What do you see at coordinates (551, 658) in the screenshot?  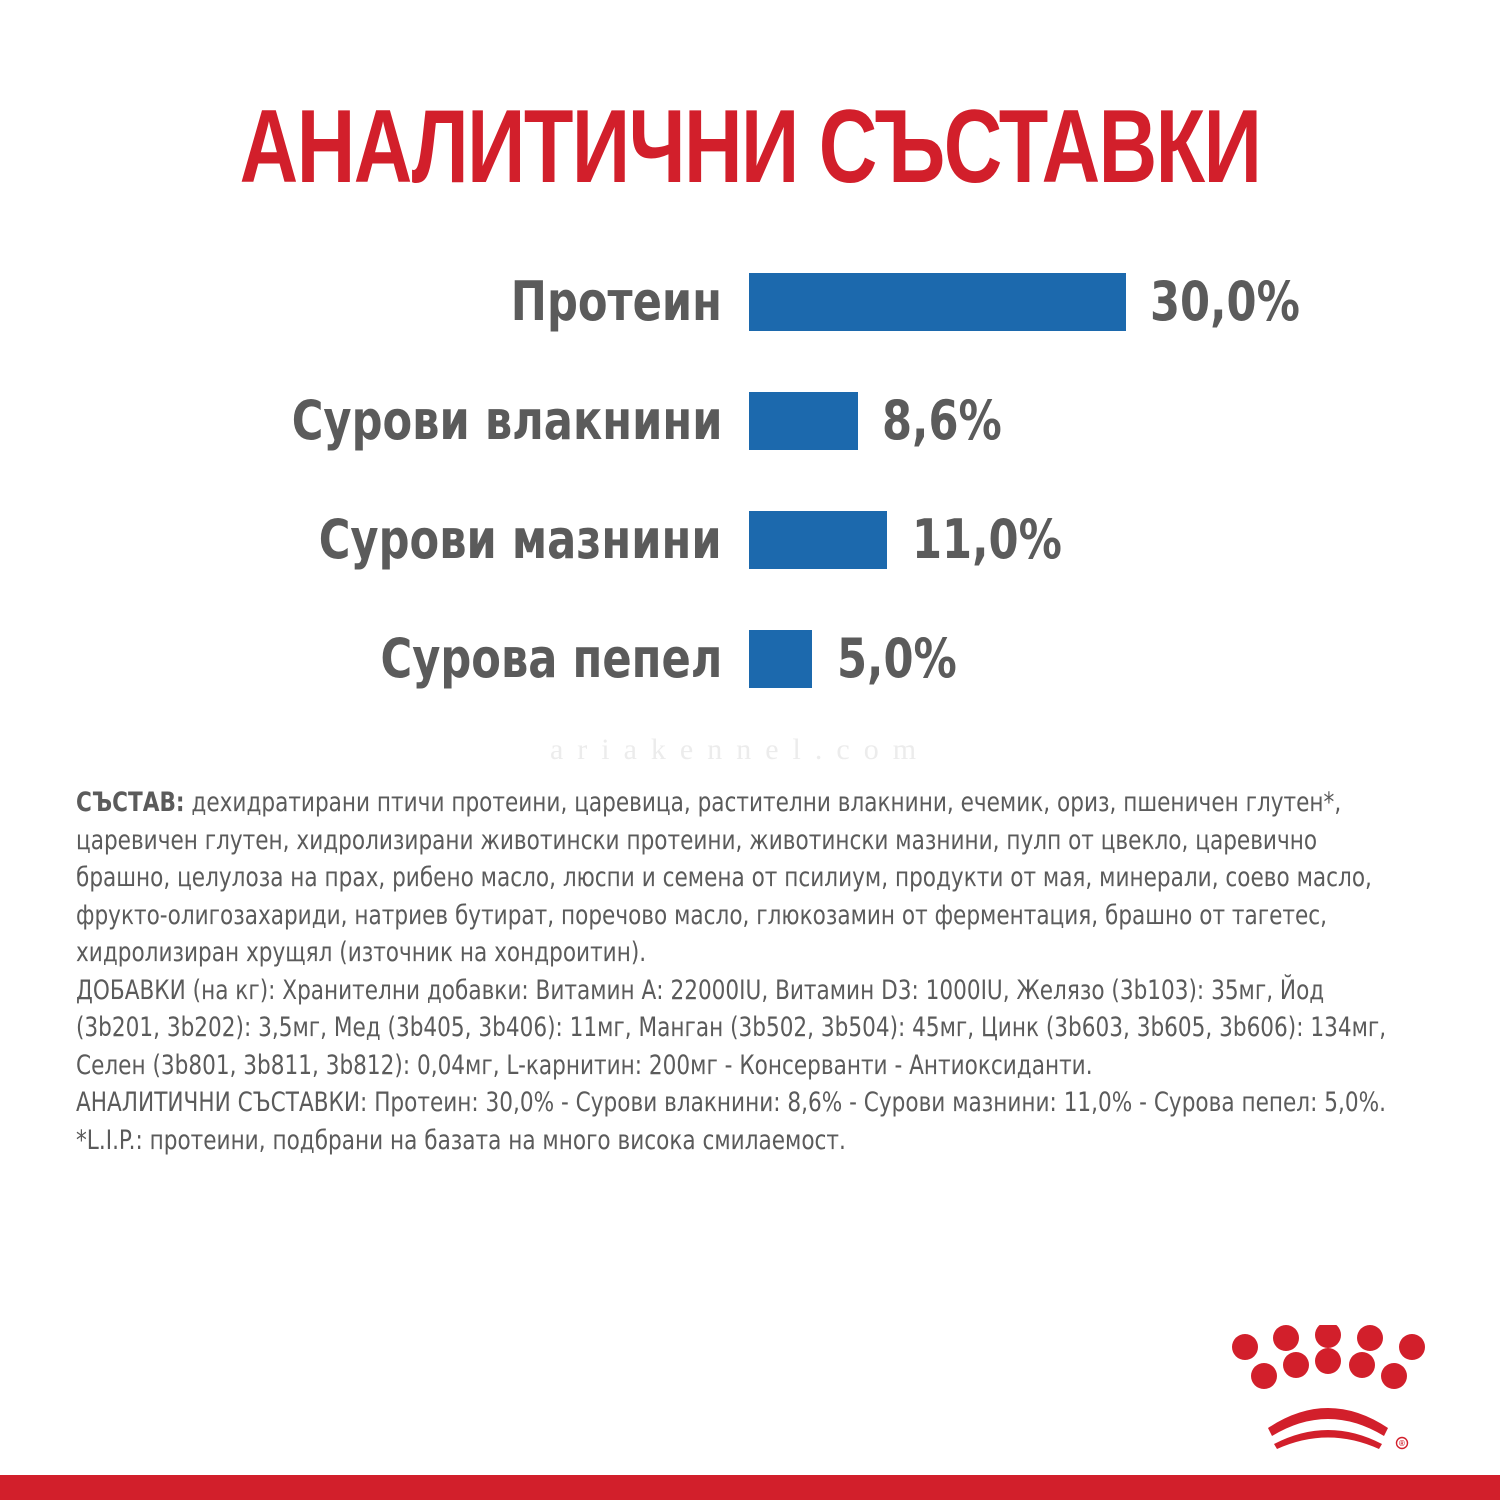 I see `row-label: Сурова пепел` at bounding box center [551, 658].